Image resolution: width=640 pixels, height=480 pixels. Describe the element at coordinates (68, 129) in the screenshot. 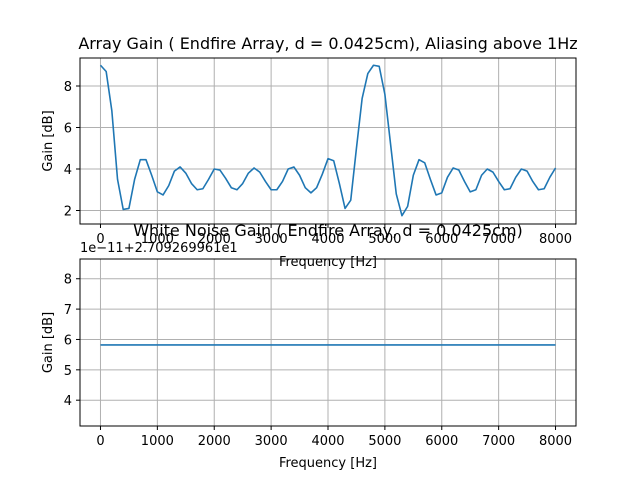

I see `array-gain-y-tick-label: 6` at that location.